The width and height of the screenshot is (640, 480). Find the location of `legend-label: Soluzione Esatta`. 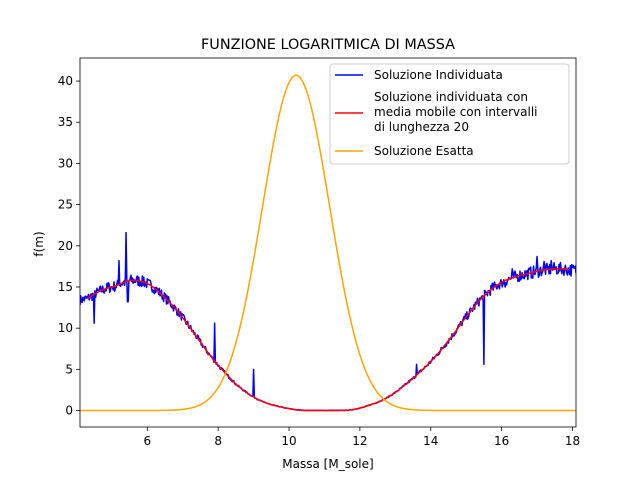

legend-label: Soluzione Esatta is located at coordinates (424, 151).